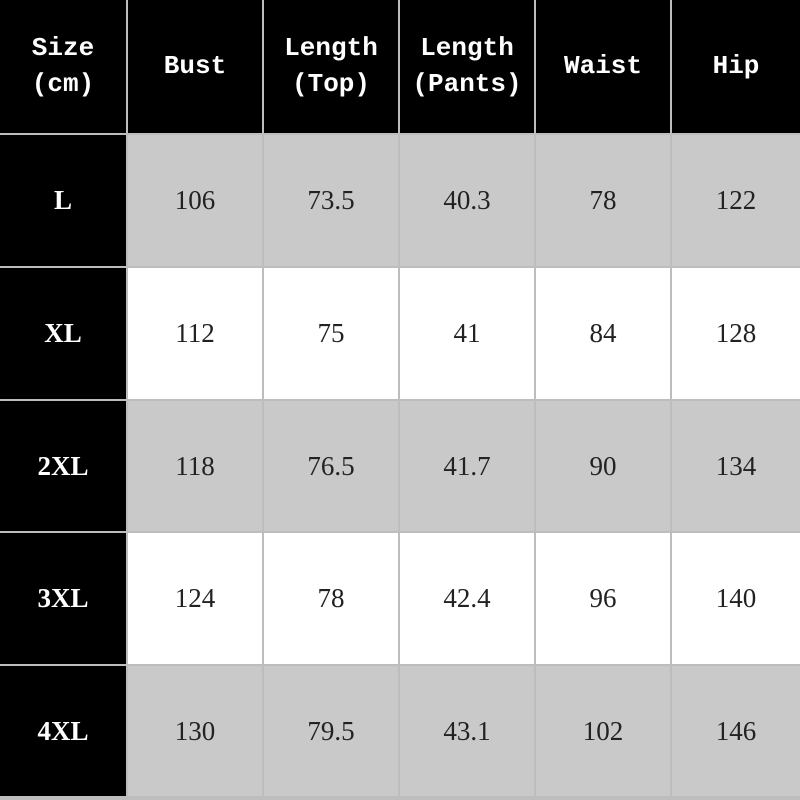  What do you see at coordinates (331, 731) in the screenshot?
I see `measurement-cell: 79.5` at bounding box center [331, 731].